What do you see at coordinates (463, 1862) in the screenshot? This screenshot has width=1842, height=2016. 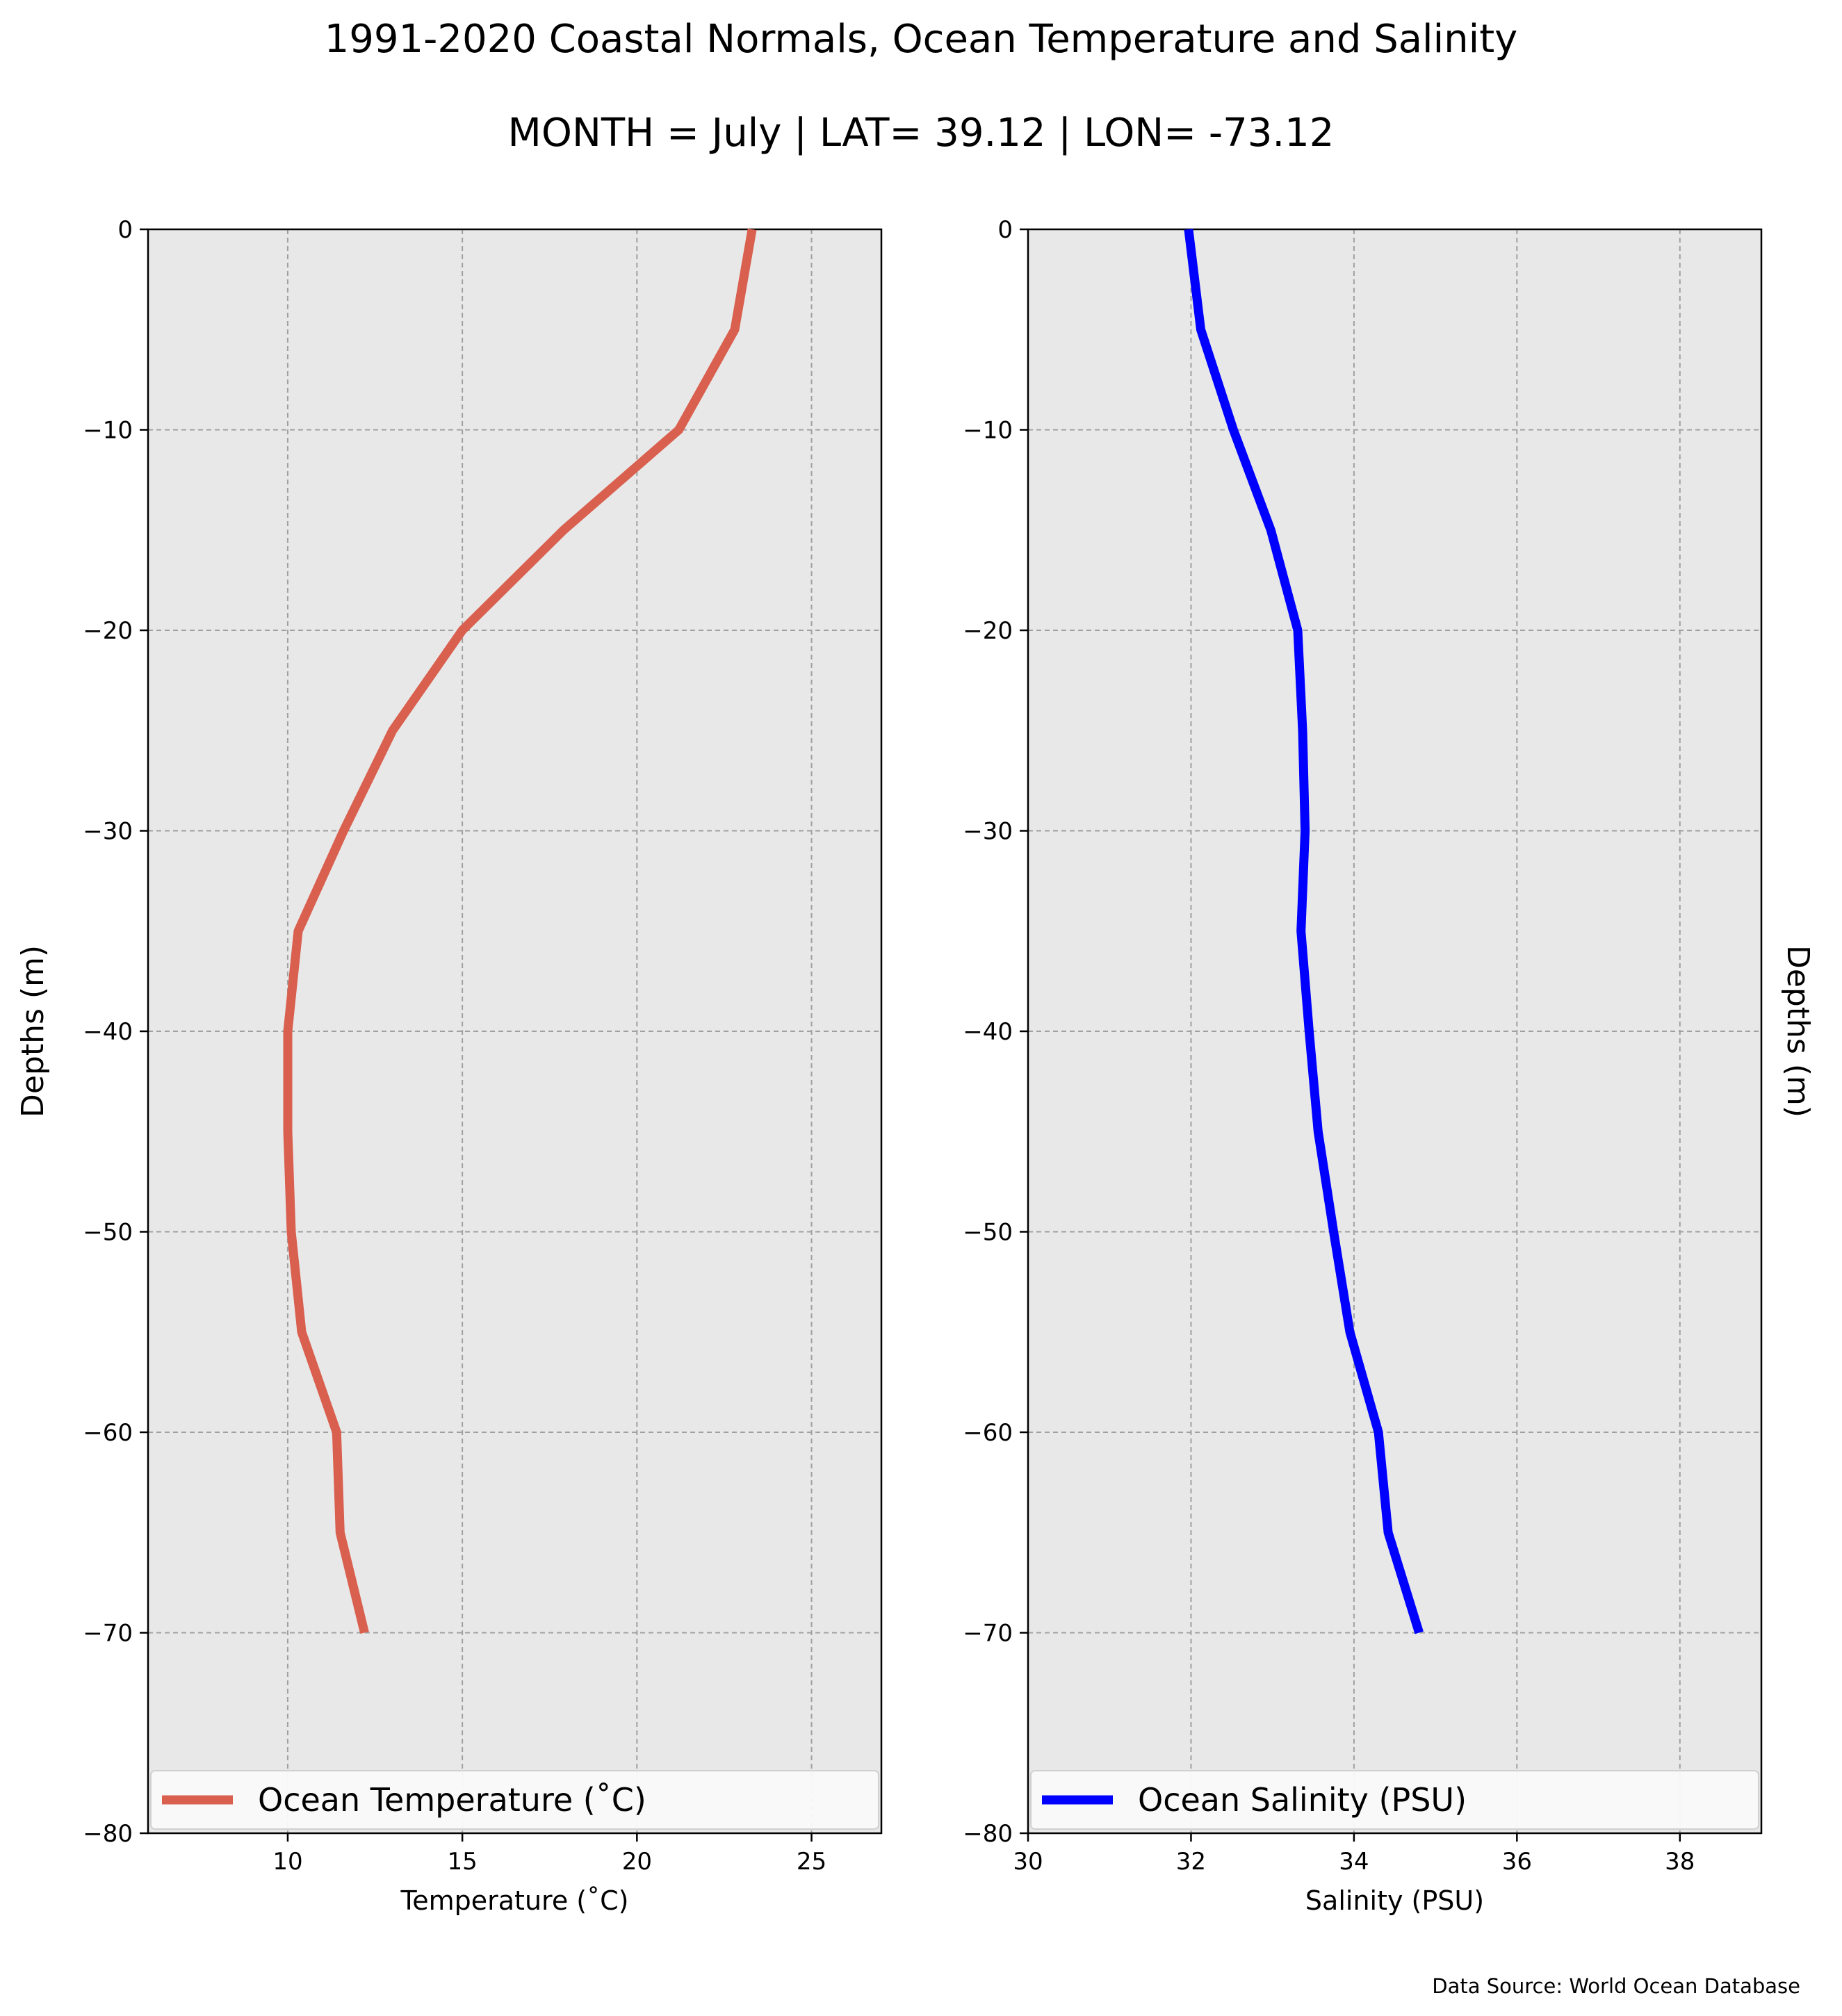 I see `x-tick-label: 15` at bounding box center [463, 1862].